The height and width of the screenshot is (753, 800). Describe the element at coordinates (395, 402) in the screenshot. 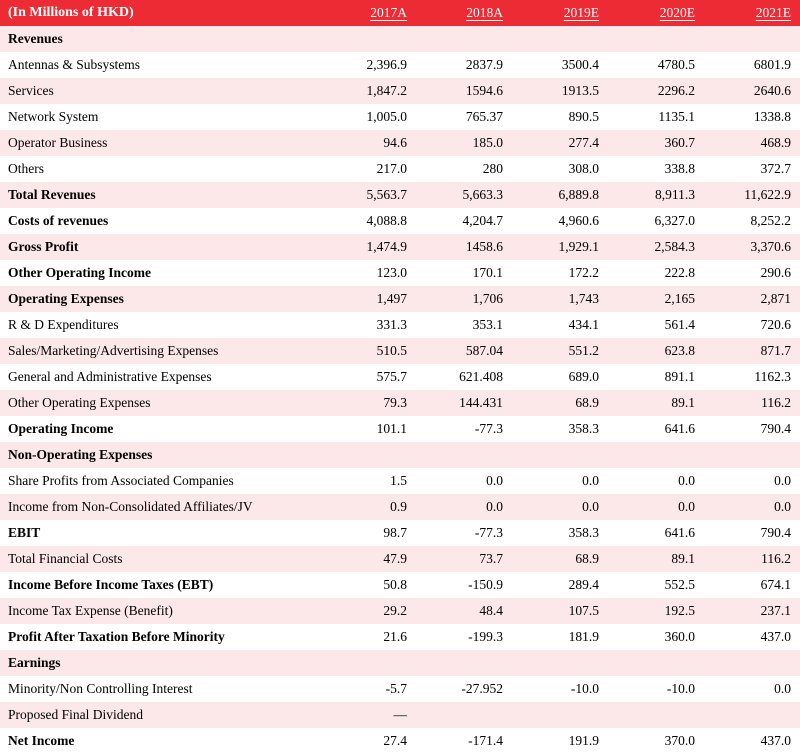

I see `cell-value: 79.3` at that location.